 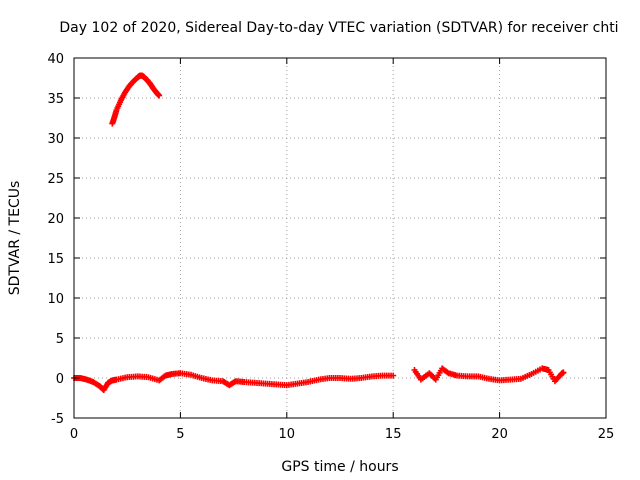 I want to click on y-axis-label: SDTVAR / TECUs, so click(x=15, y=238).